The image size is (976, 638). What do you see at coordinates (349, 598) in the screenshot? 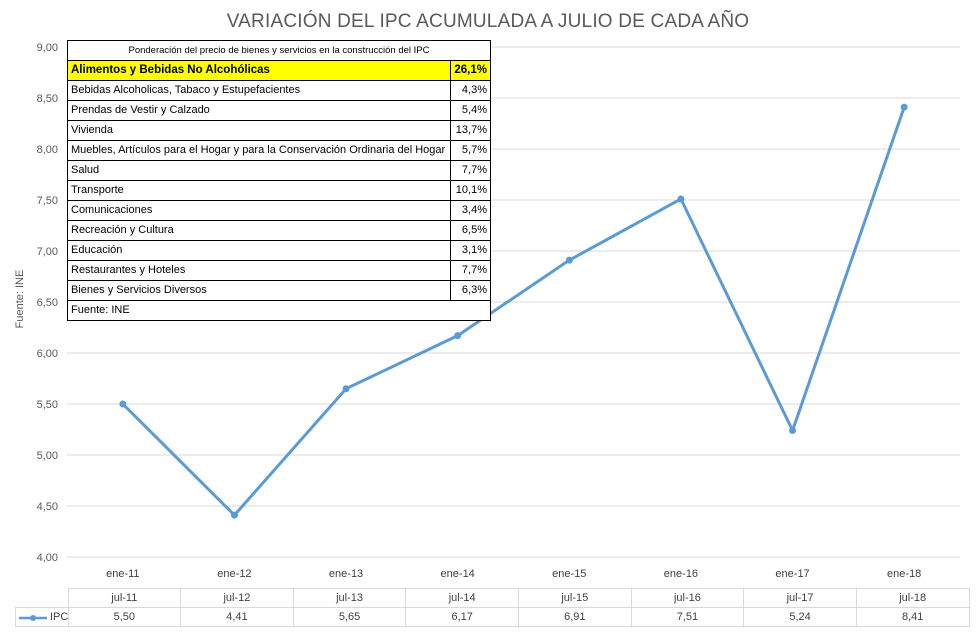
I see `data-table-category: jul-13` at bounding box center [349, 598].